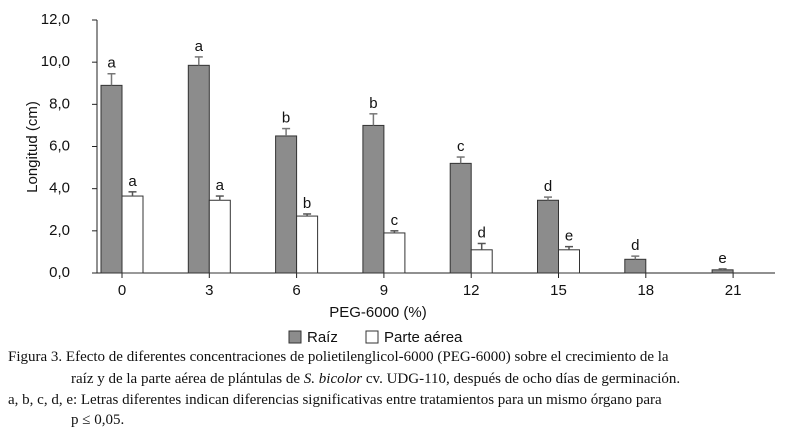 The height and width of the screenshot is (430, 787). I want to click on x-tick-label: 9, so click(384, 290).